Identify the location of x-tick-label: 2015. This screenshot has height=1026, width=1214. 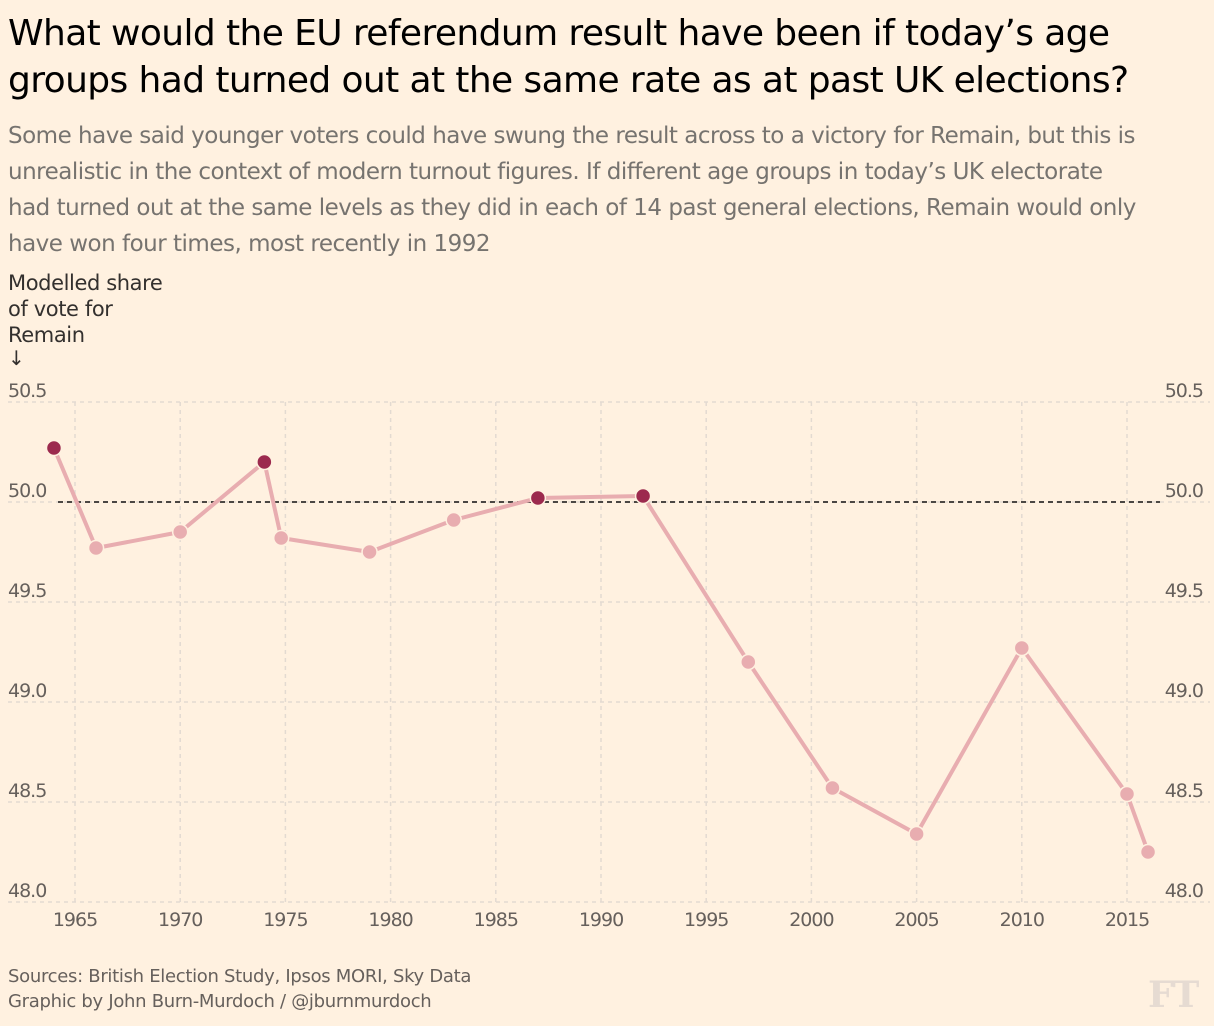
(1127, 920).